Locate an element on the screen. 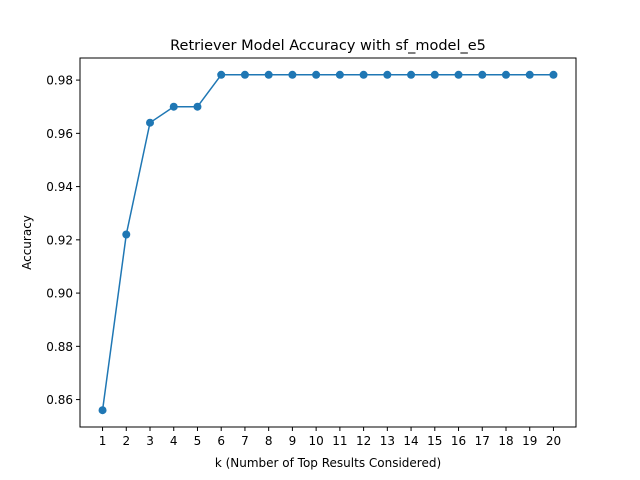  x-tick-label: 4 is located at coordinates (174, 441).